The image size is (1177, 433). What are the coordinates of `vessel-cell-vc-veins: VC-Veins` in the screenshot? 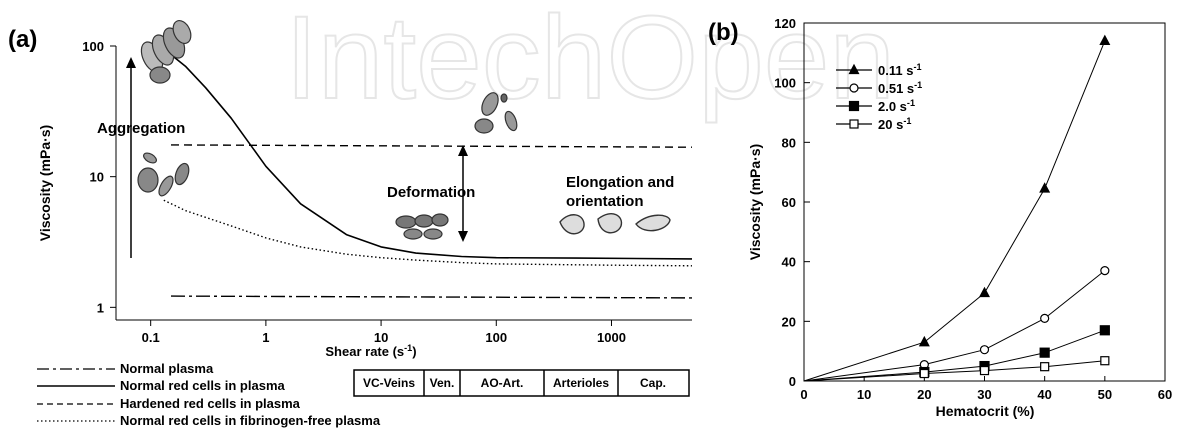 It's located at (389, 383).